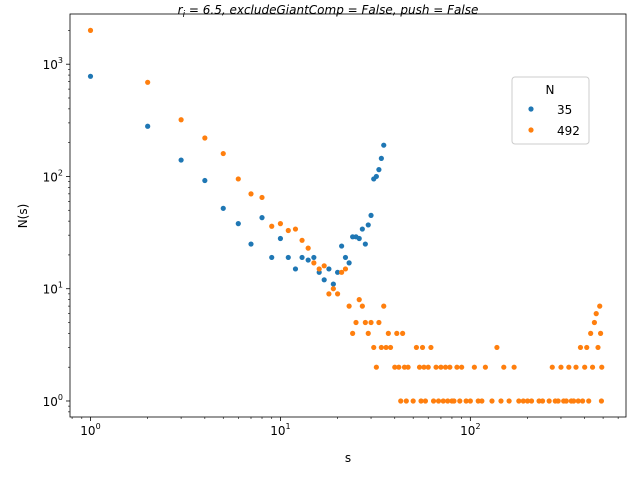 The width and height of the screenshot is (640, 480). Describe the element at coordinates (280, 430) in the screenshot. I see `x-tick-label-1: 10¹` at that location.